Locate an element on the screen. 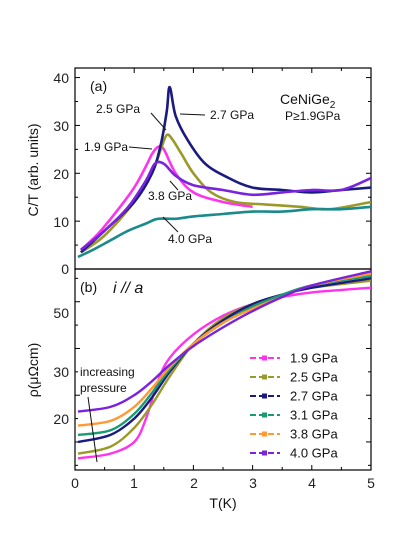 Image resolution: width=415 pixels, height=537 pixels. pressure-arrow is located at coordinates (92, 429).